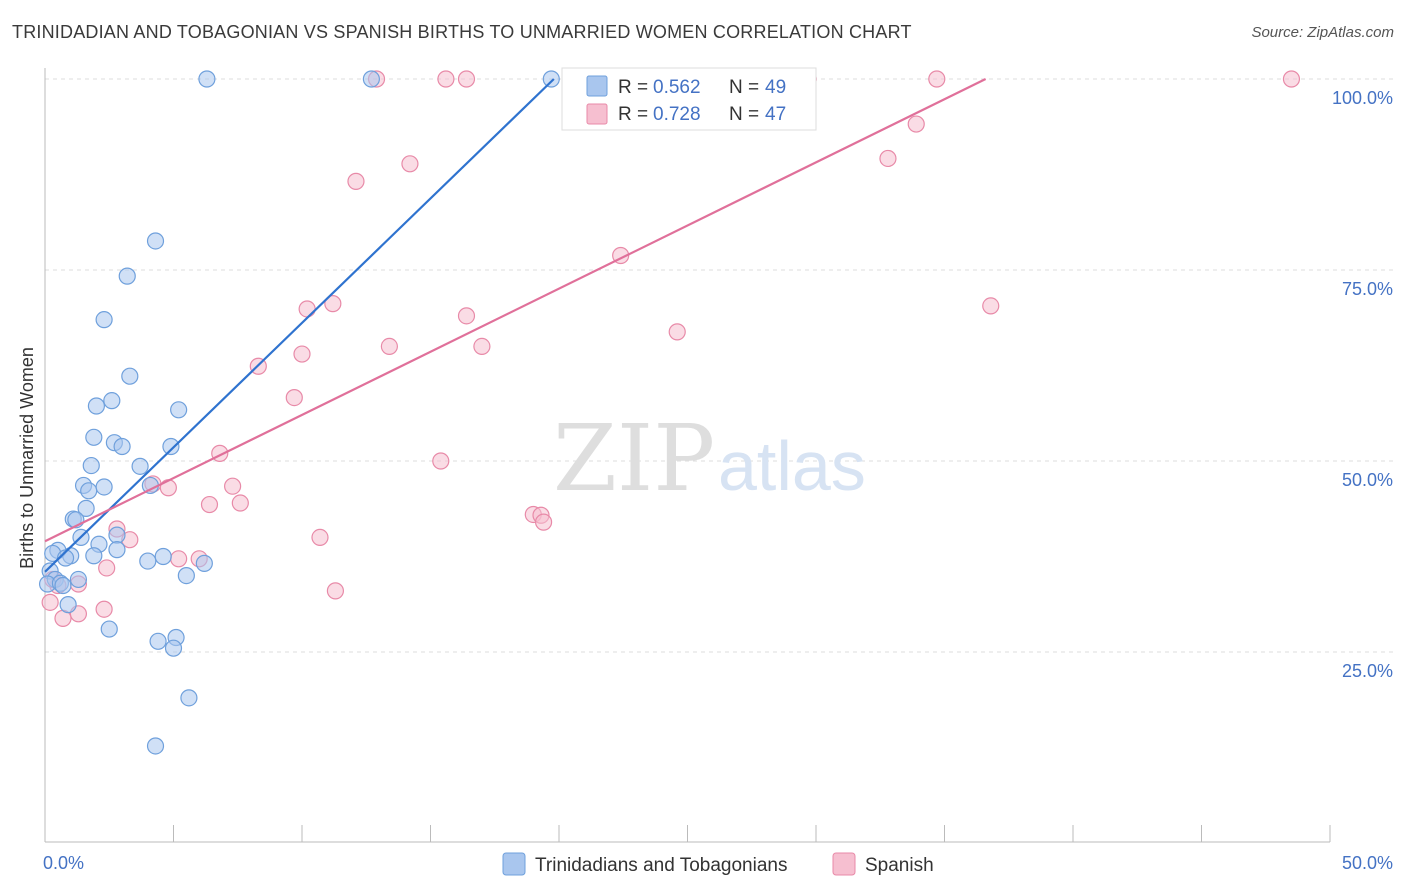  I want to click on legend-r-label-2: R =, so click(635, 114).